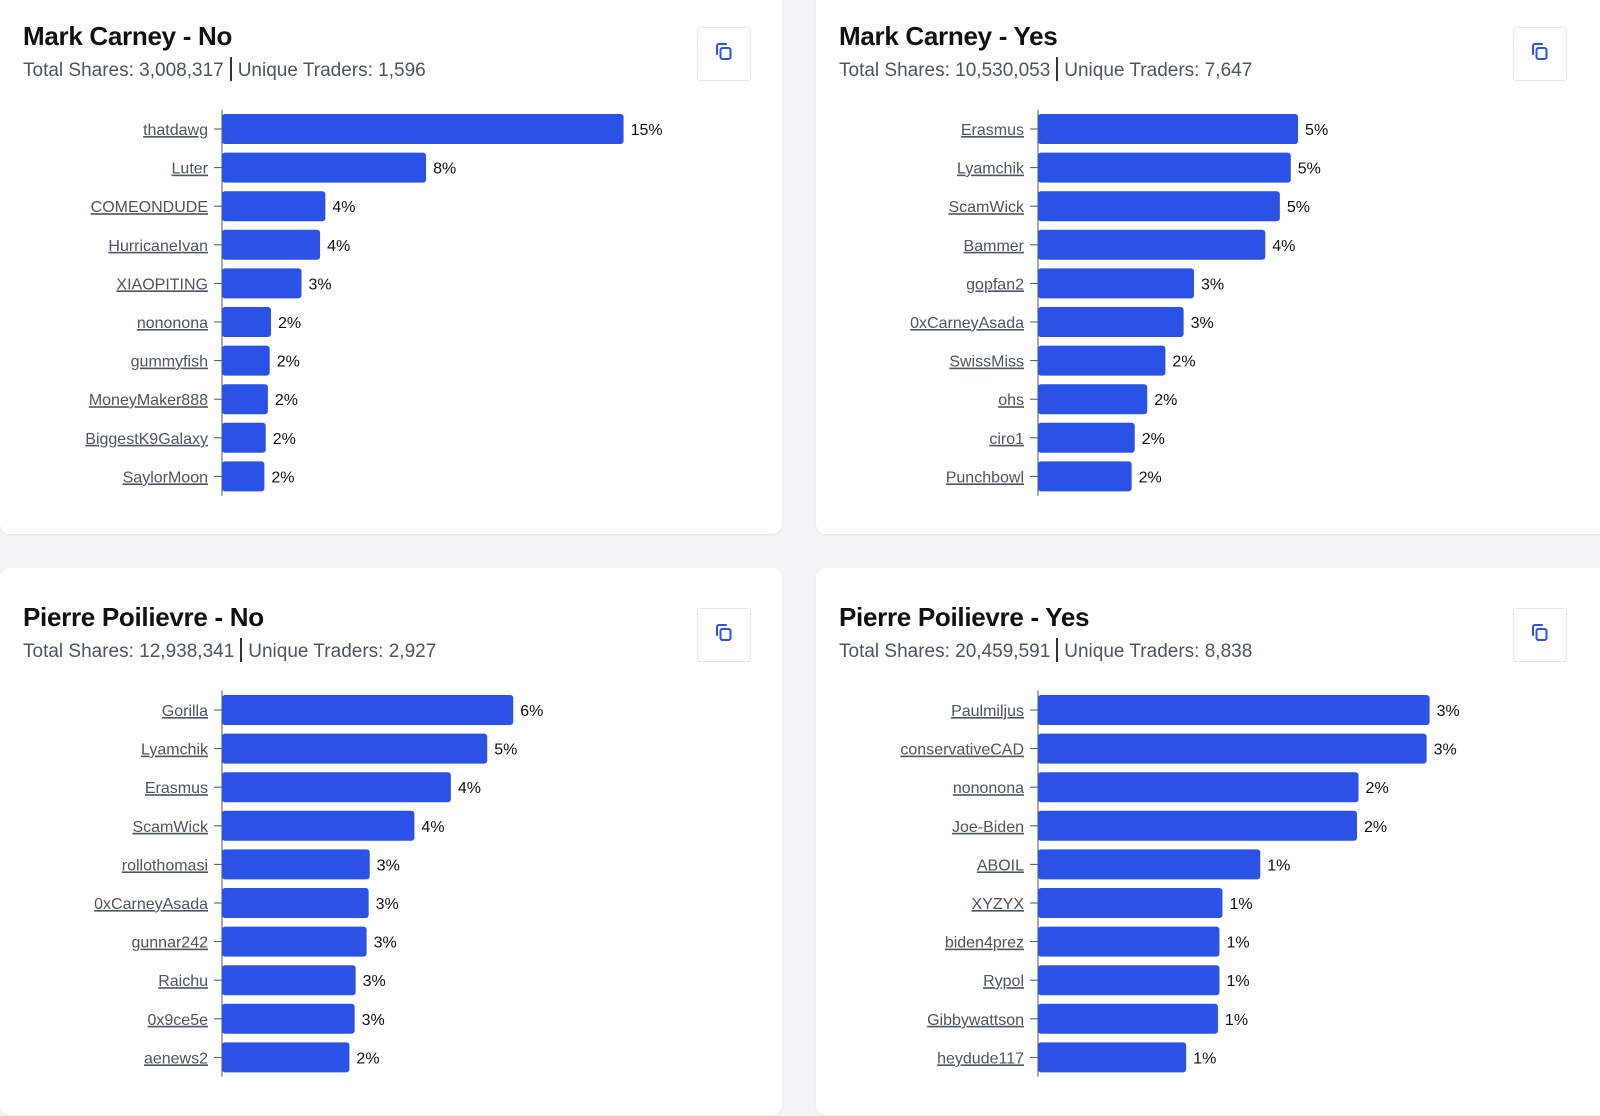 Image resolution: width=1600 pixels, height=1116 pixels. What do you see at coordinates (984, 943) in the screenshot?
I see `trader-link: biden4prez` at bounding box center [984, 943].